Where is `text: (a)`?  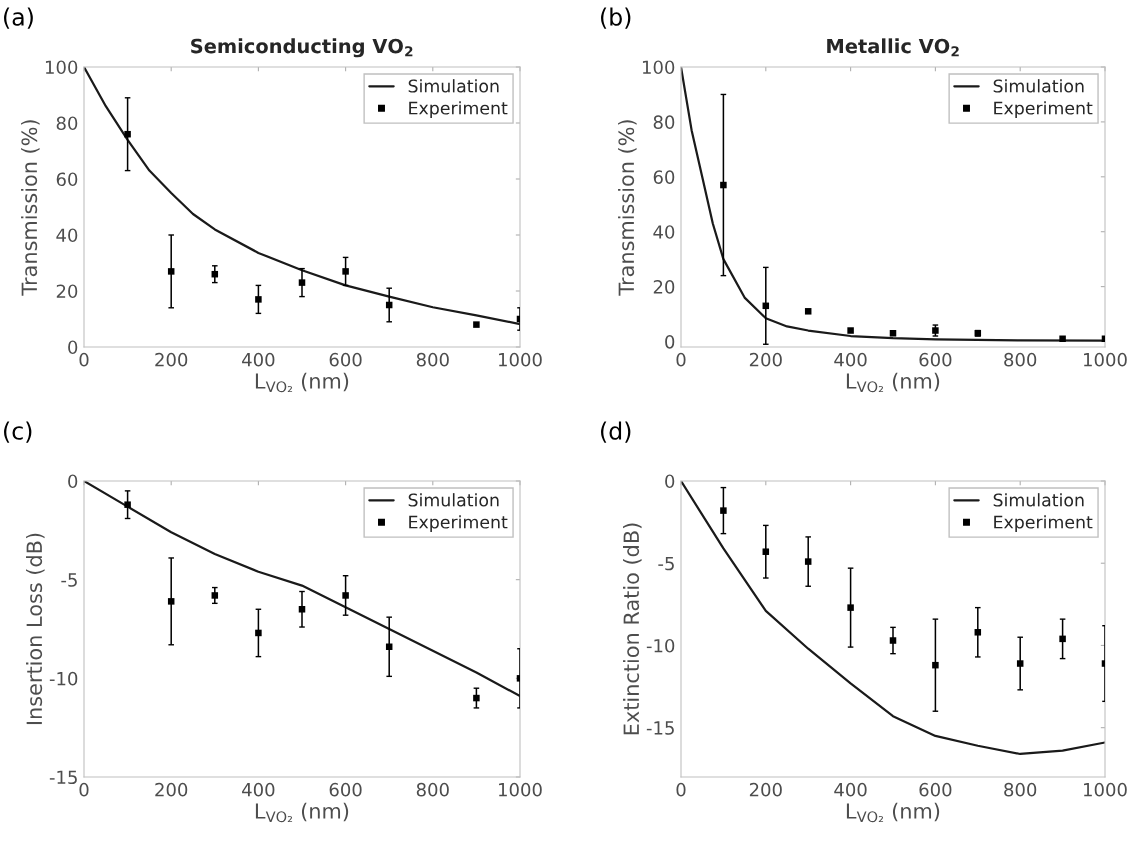
text: (a) is located at coordinates (18, 18).